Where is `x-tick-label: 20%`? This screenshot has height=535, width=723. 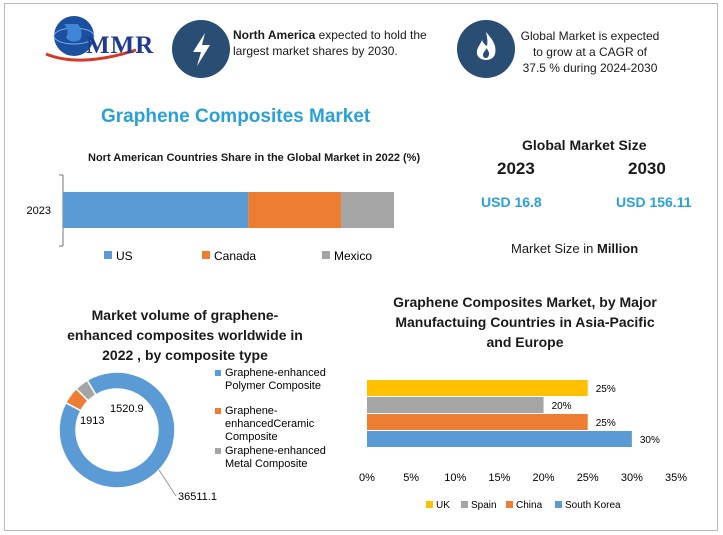
x-tick-label: 20% is located at coordinates (544, 478).